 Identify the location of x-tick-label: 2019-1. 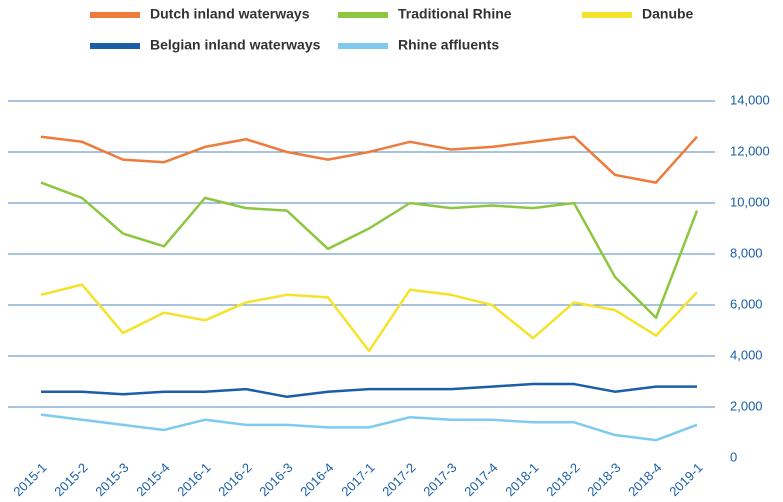
(685, 479).